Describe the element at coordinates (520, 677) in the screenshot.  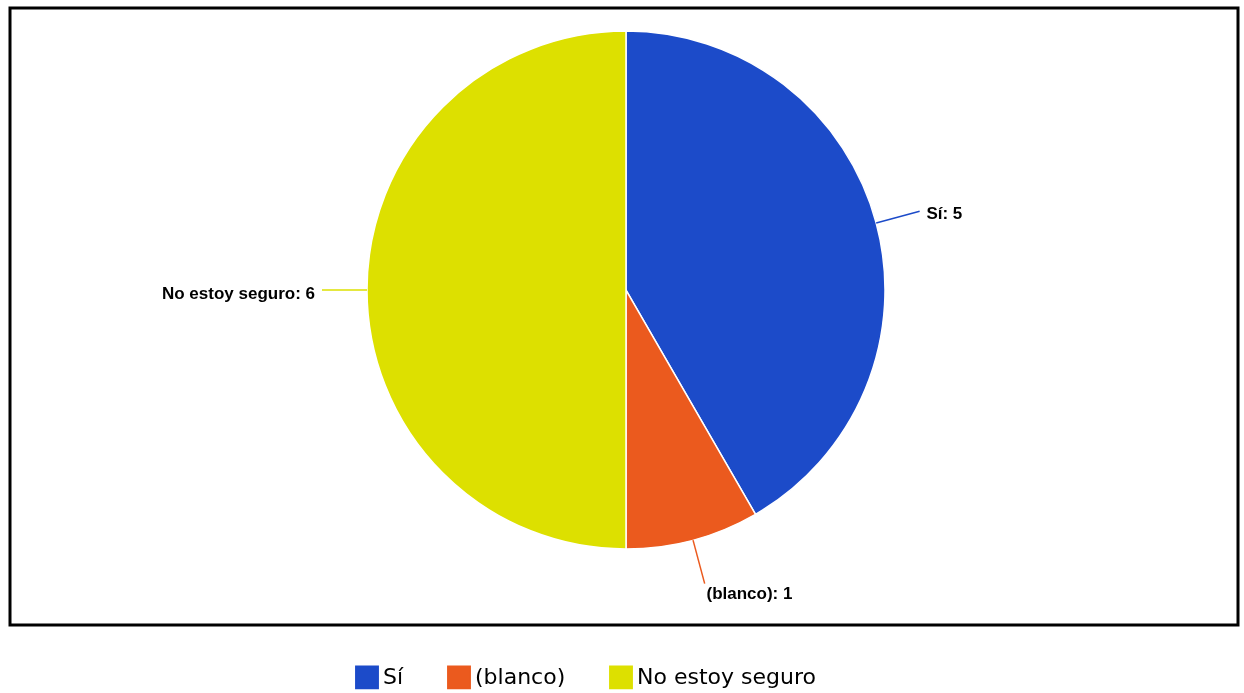
I see `legend-label: (blanco)` at that location.